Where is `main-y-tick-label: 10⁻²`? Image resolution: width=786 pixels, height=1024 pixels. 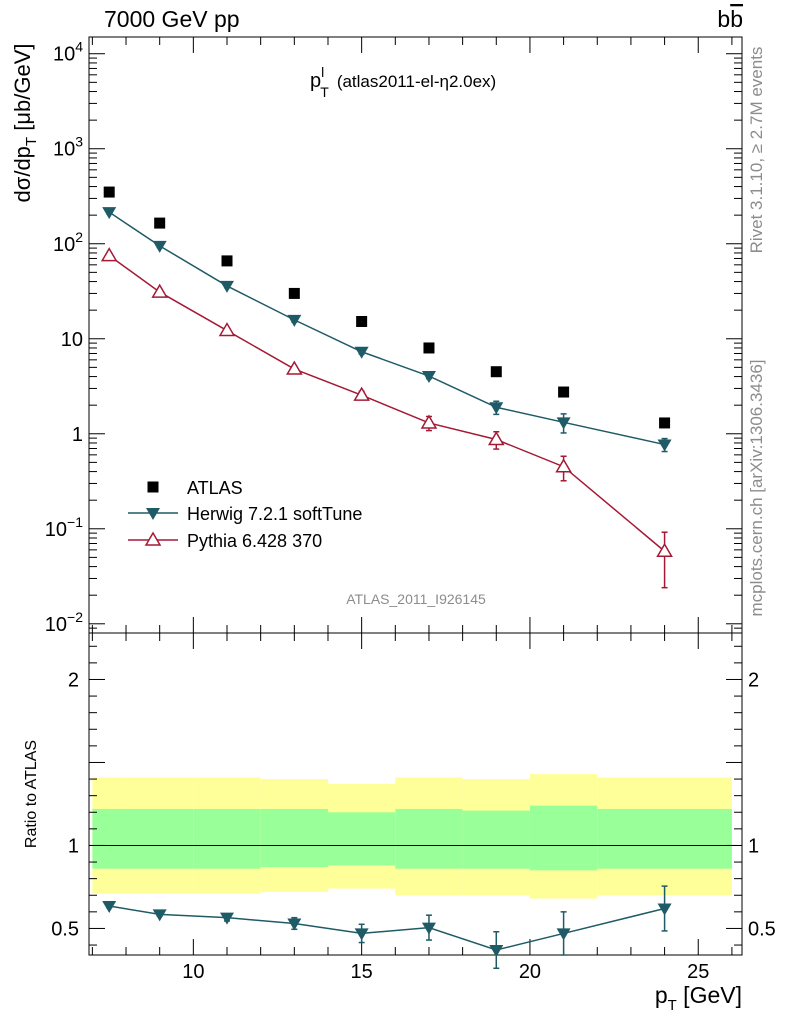 main-y-tick-label: 10⁻² is located at coordinates (64, 622).